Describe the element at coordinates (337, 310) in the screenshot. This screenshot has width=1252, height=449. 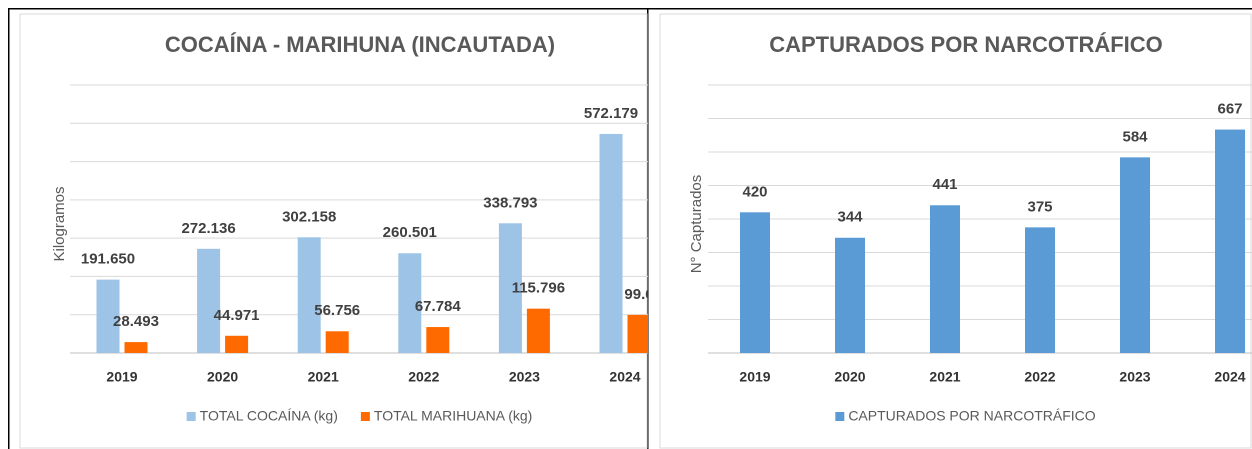
I see `value-label: 56.756` at that location.